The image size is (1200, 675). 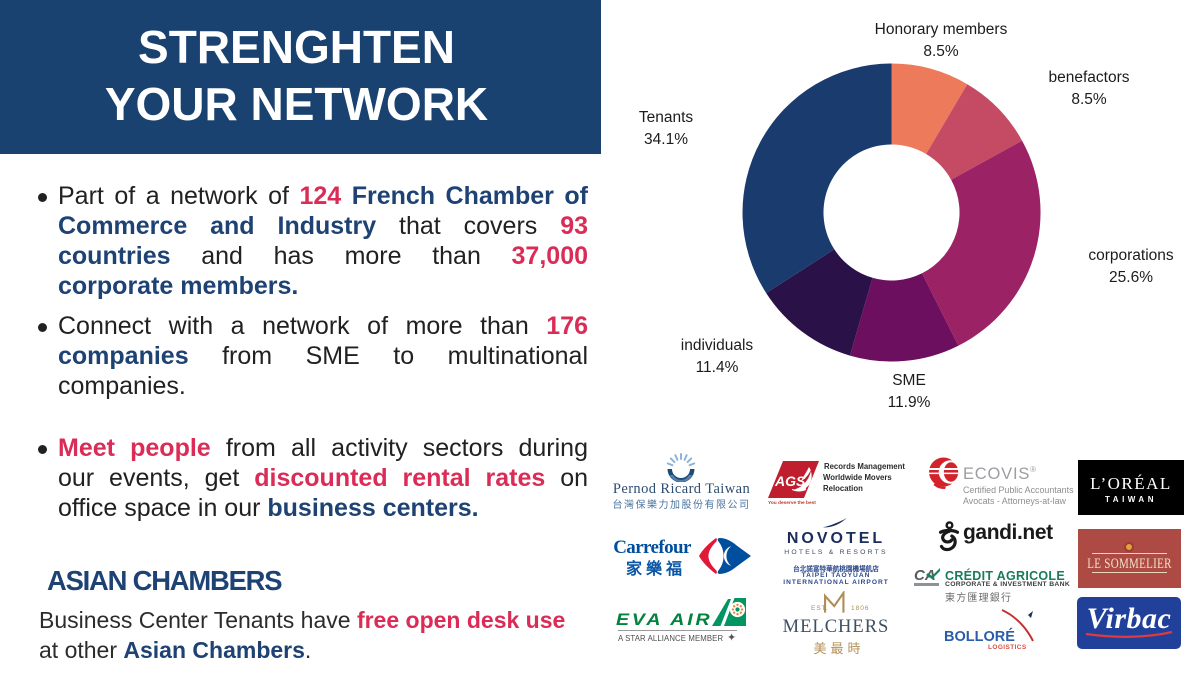 What do you see at coordinates (792, 503) in the screenshot?
I see `svg-text: You deserve the best` at bounding box center [792, 503].